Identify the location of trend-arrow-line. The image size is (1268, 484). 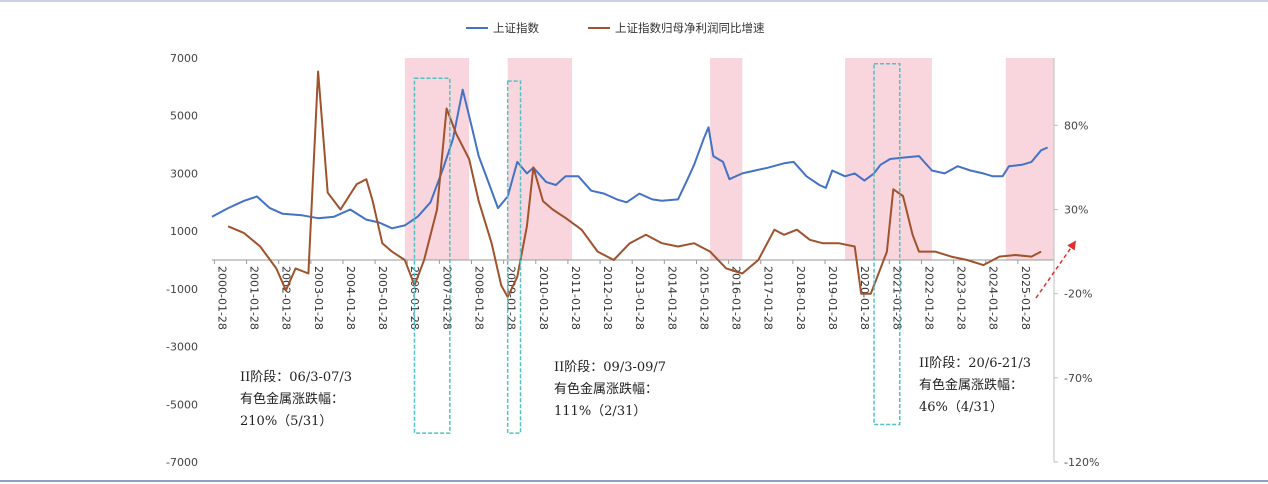
(1056, 269).